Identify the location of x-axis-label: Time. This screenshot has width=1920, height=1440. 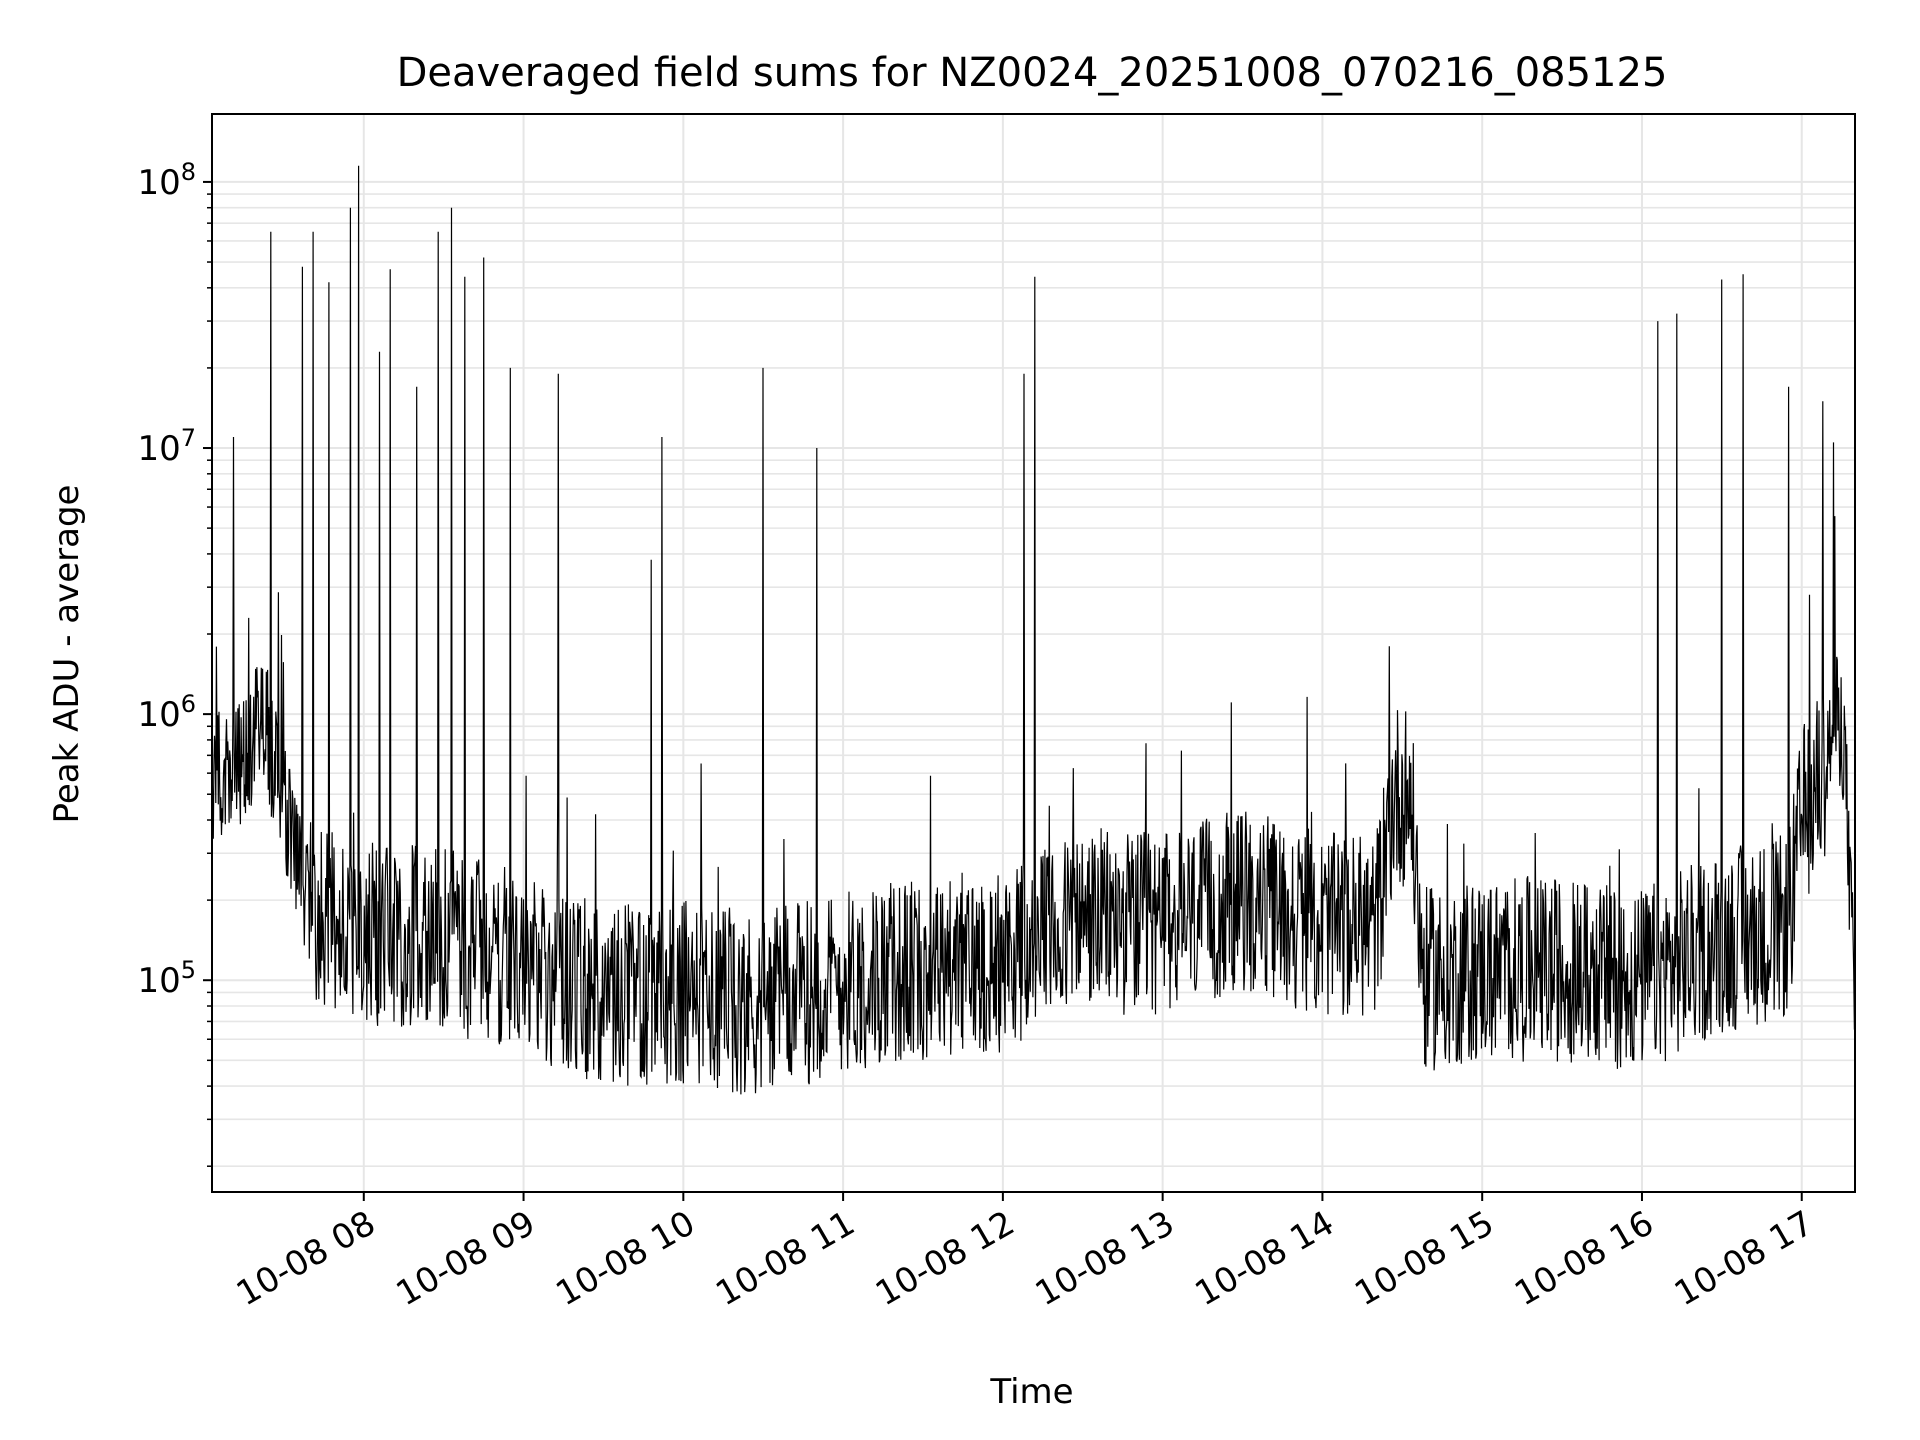
(1031, 1392).